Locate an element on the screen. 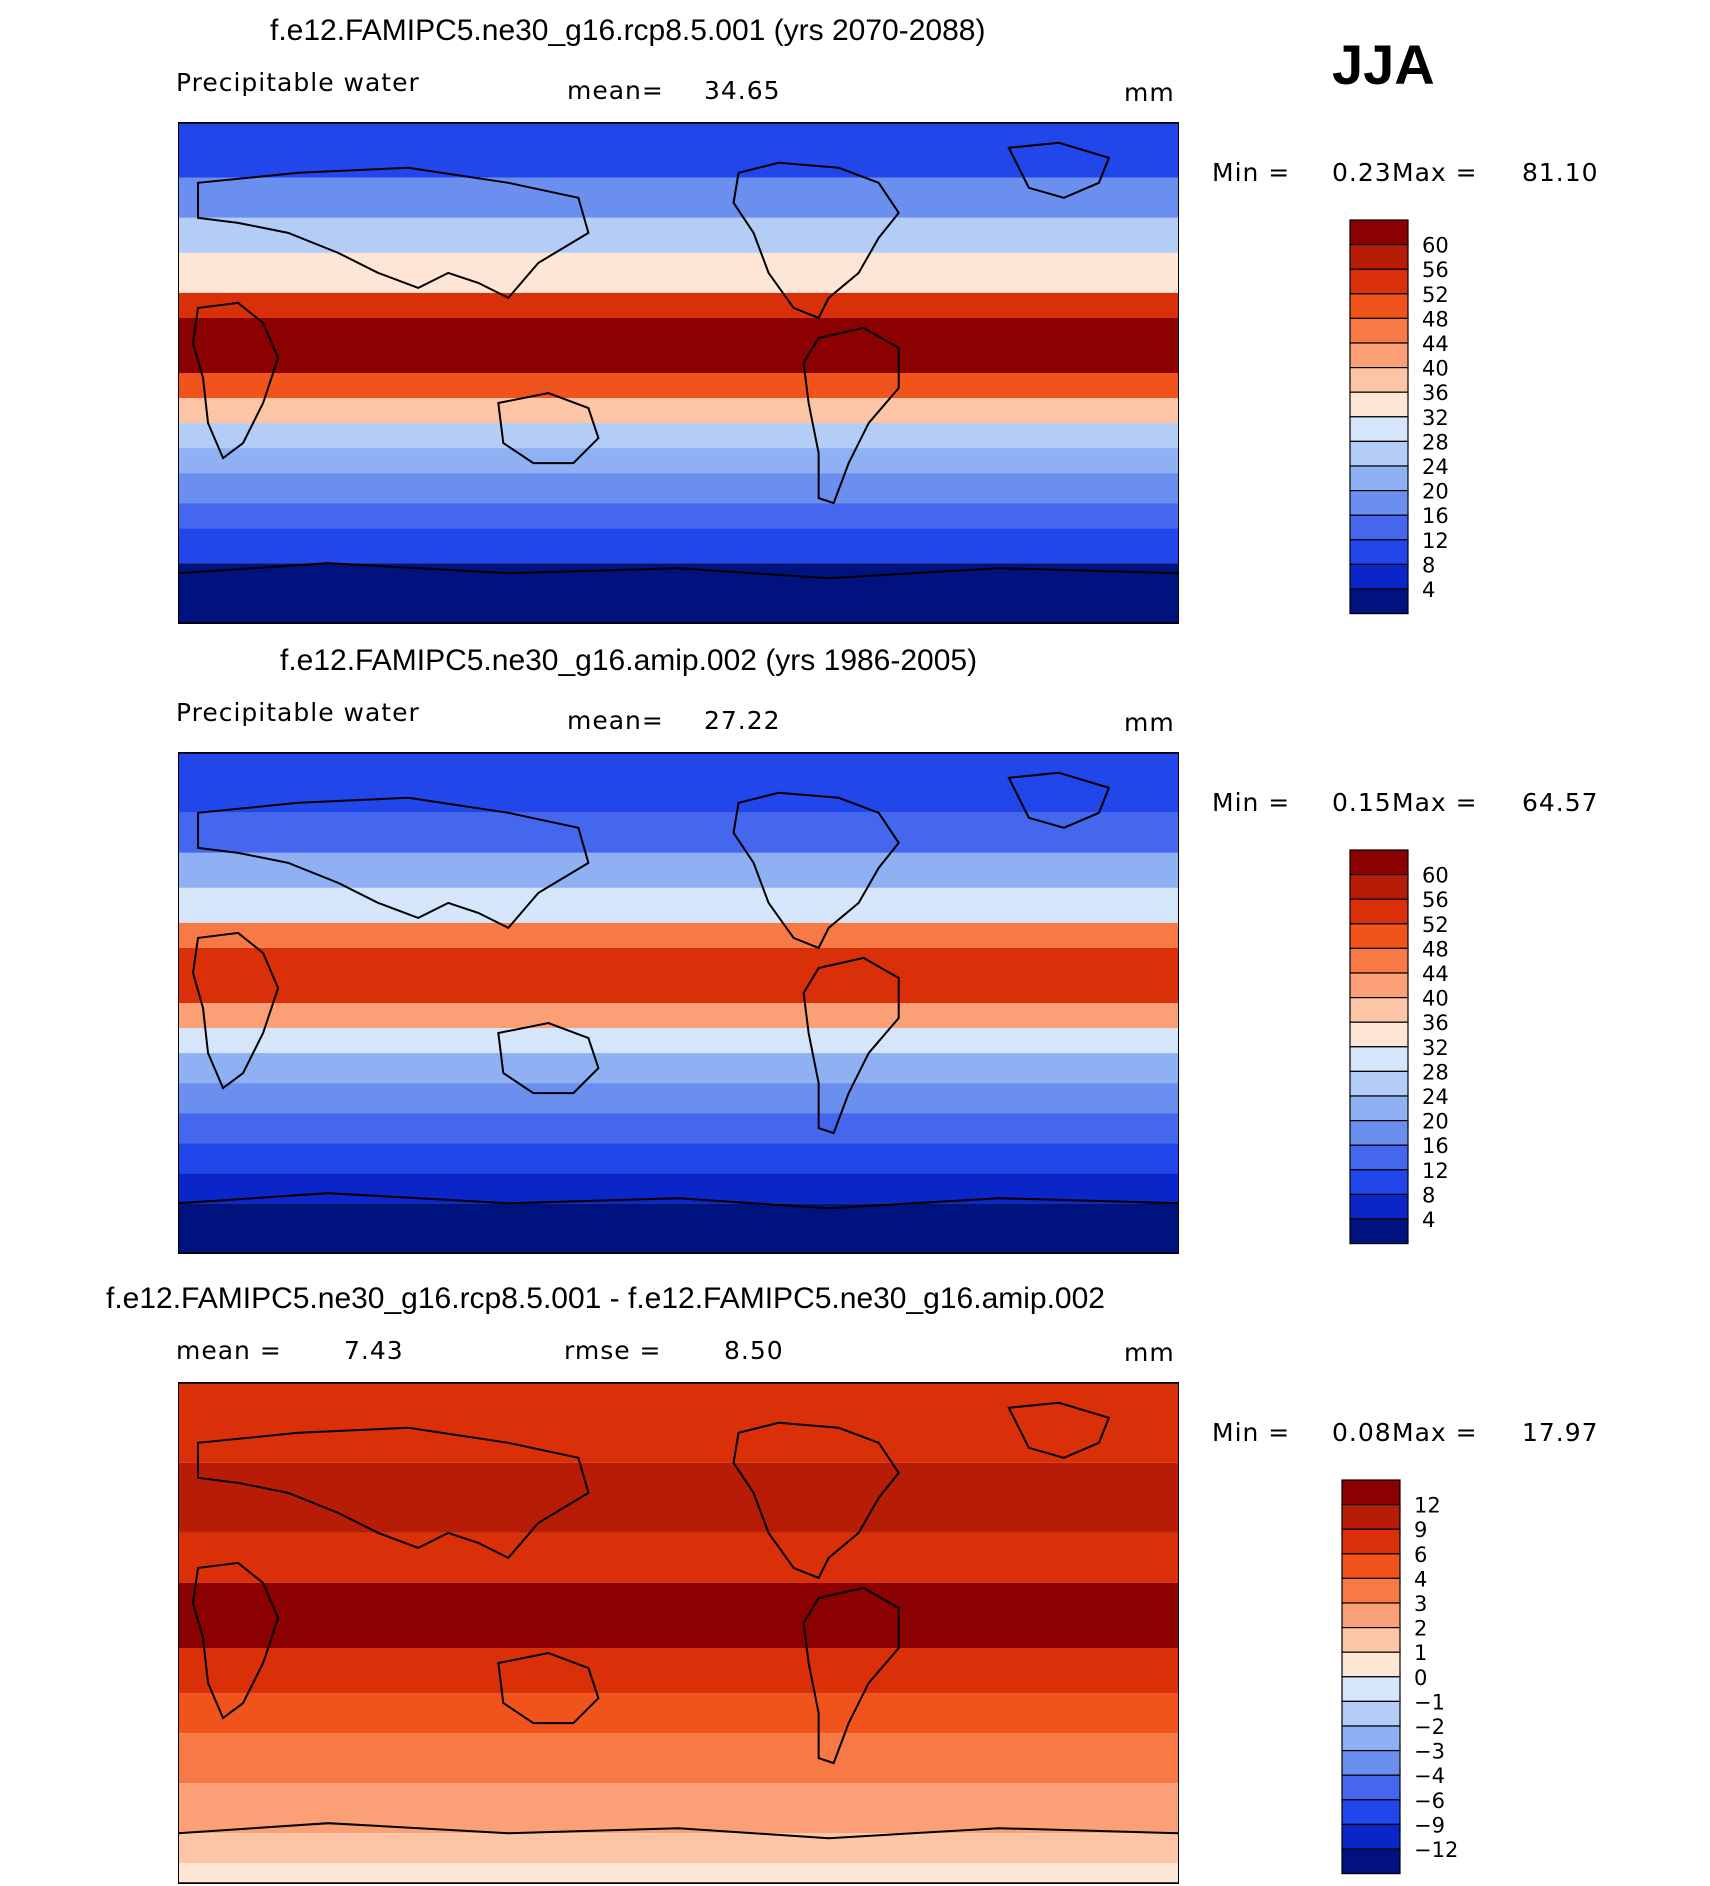 The image size is (1710, 1886). colorbar-tick-label: 2 is located at coordinates (1420, 1629).